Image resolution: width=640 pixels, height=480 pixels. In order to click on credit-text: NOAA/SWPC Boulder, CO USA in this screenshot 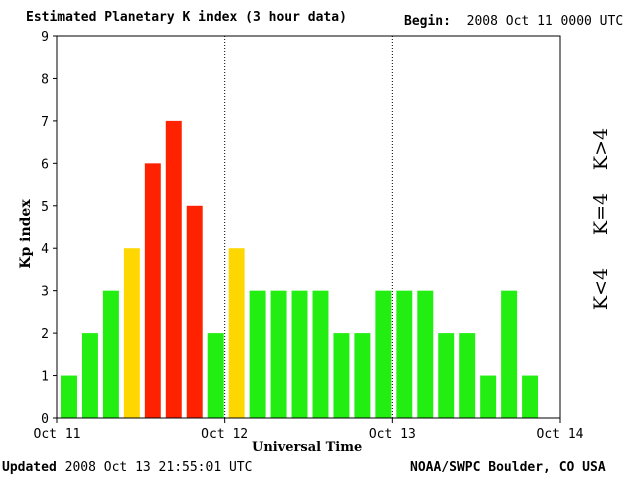, I will do `click(508, 467)`.